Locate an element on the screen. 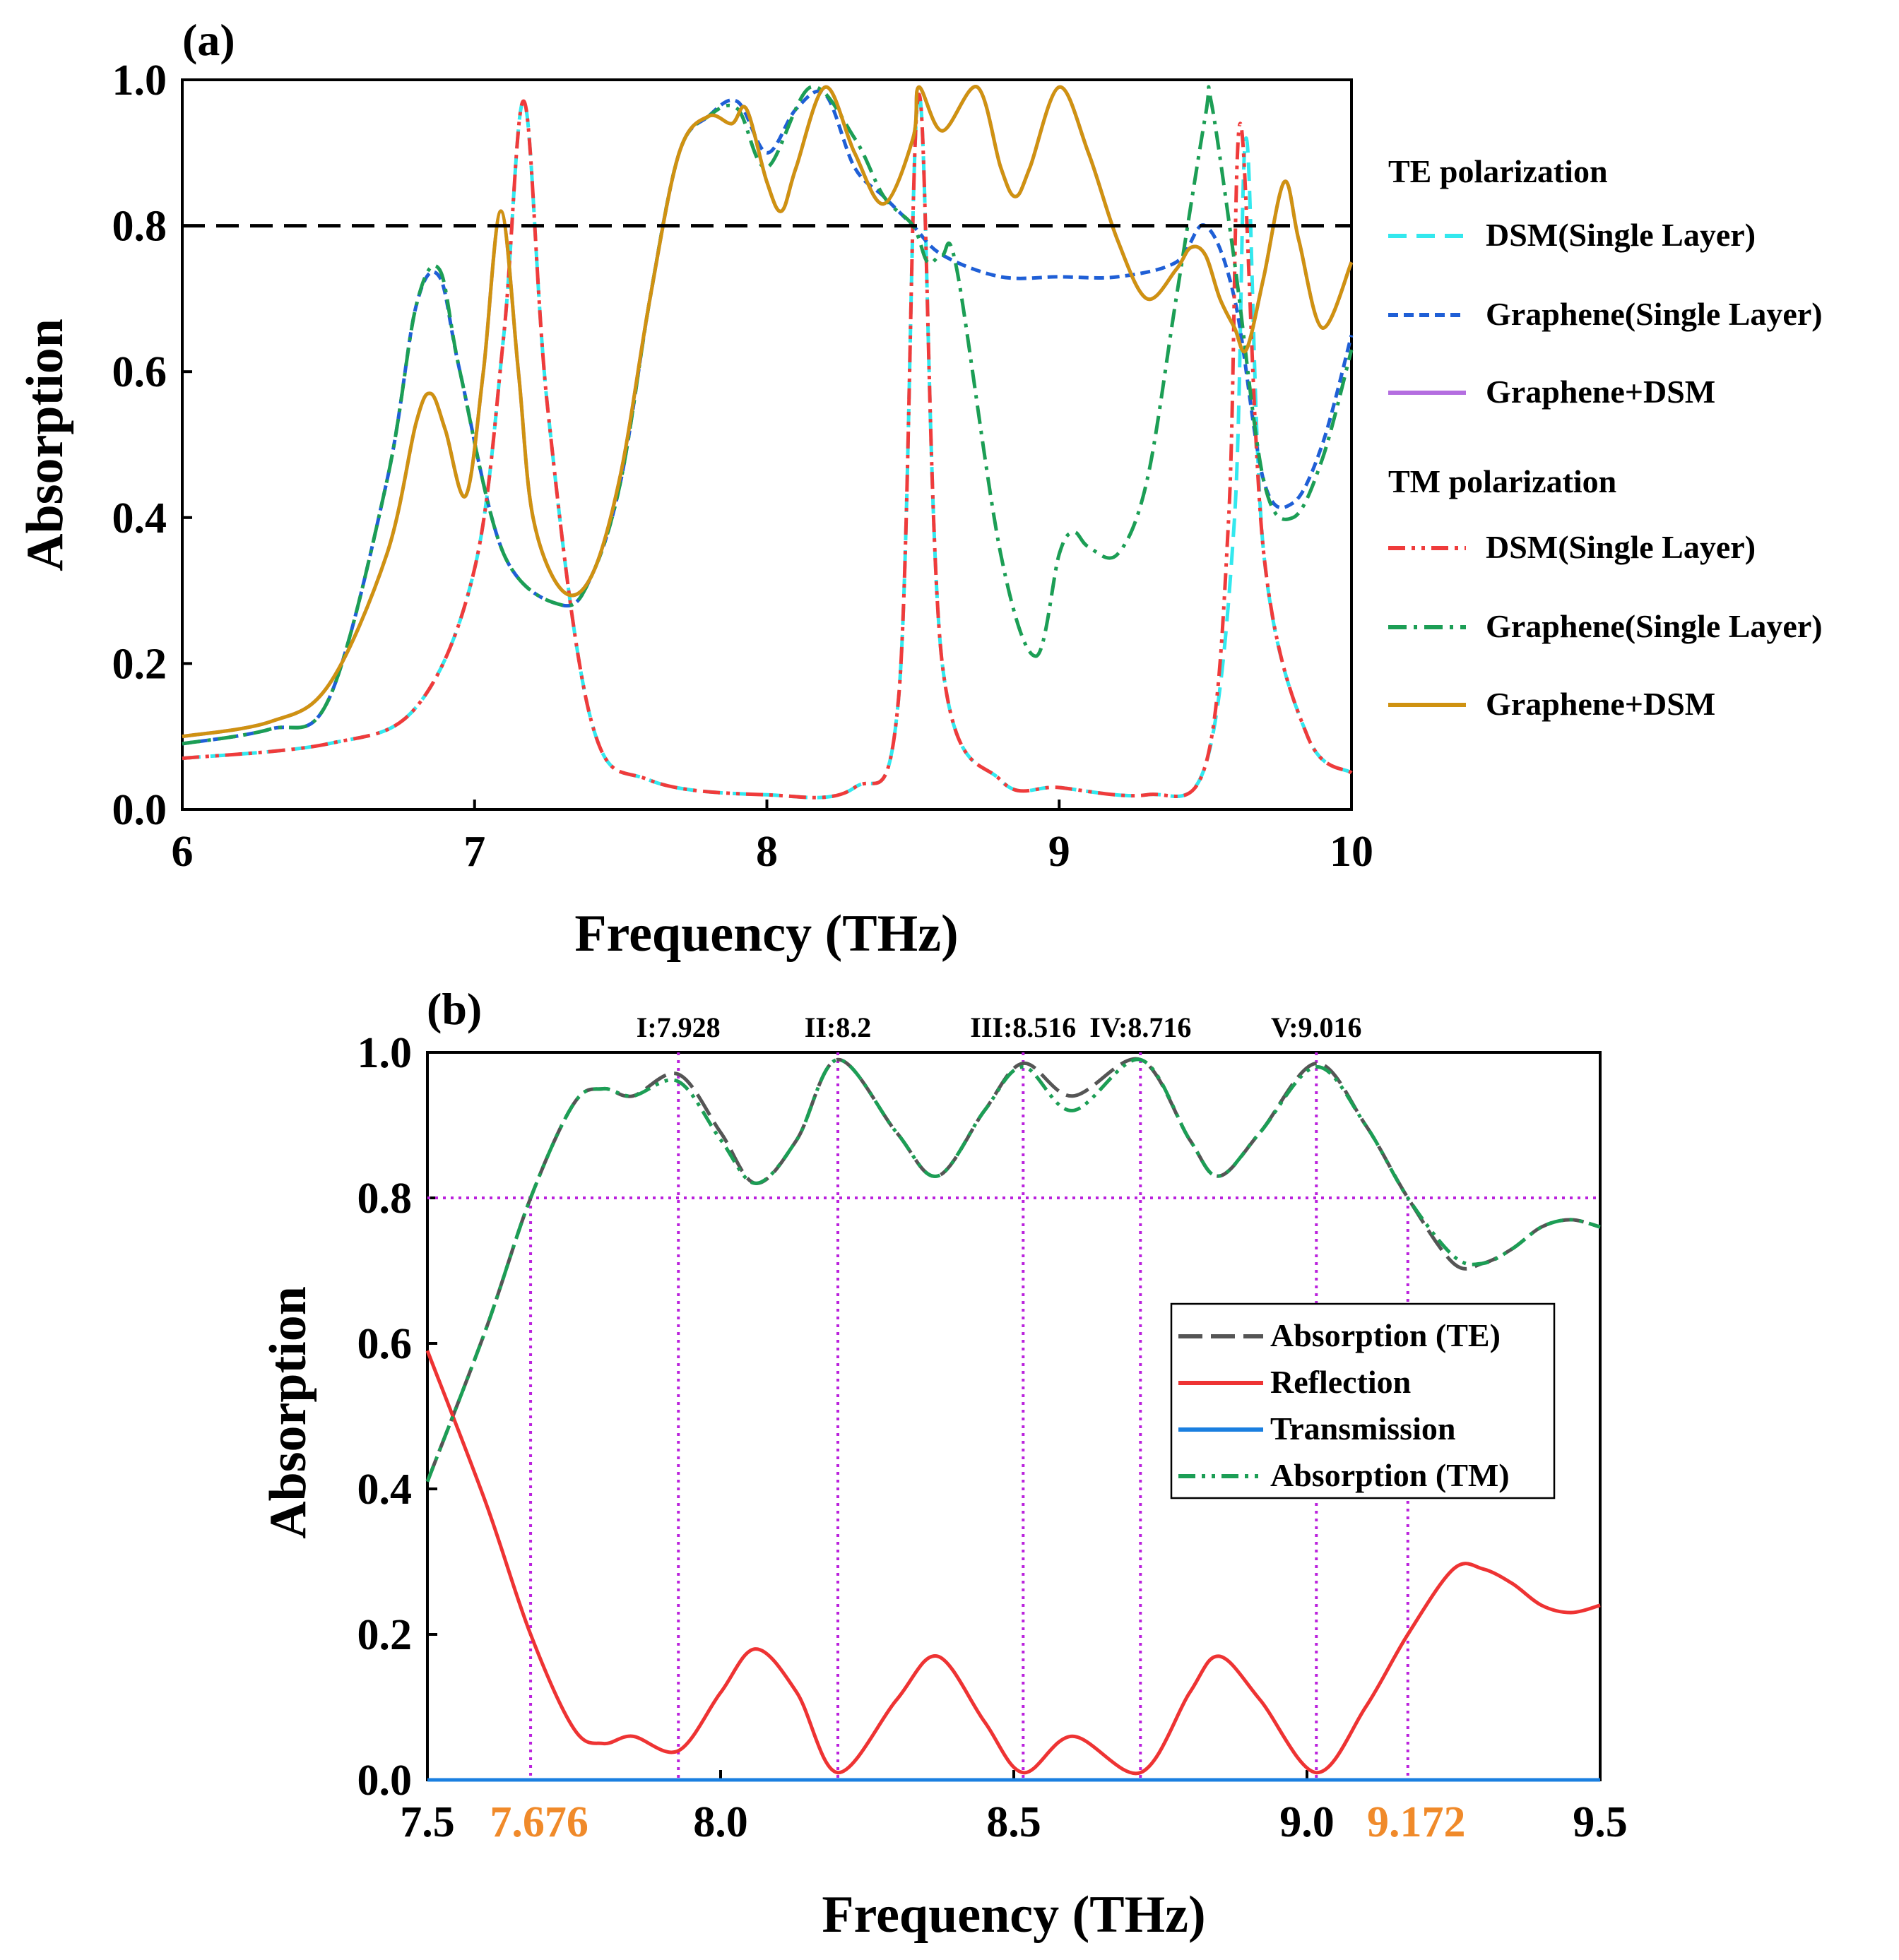  legend-label-te-graphene: Graphene(Single Layer) is located at coordinates (1655, 314).